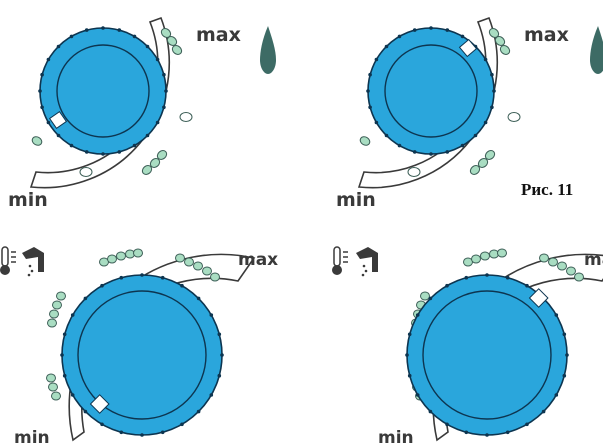 The width and height of the screenshot is (603, 445). I want to click on flame-icon, so click(268, 50).